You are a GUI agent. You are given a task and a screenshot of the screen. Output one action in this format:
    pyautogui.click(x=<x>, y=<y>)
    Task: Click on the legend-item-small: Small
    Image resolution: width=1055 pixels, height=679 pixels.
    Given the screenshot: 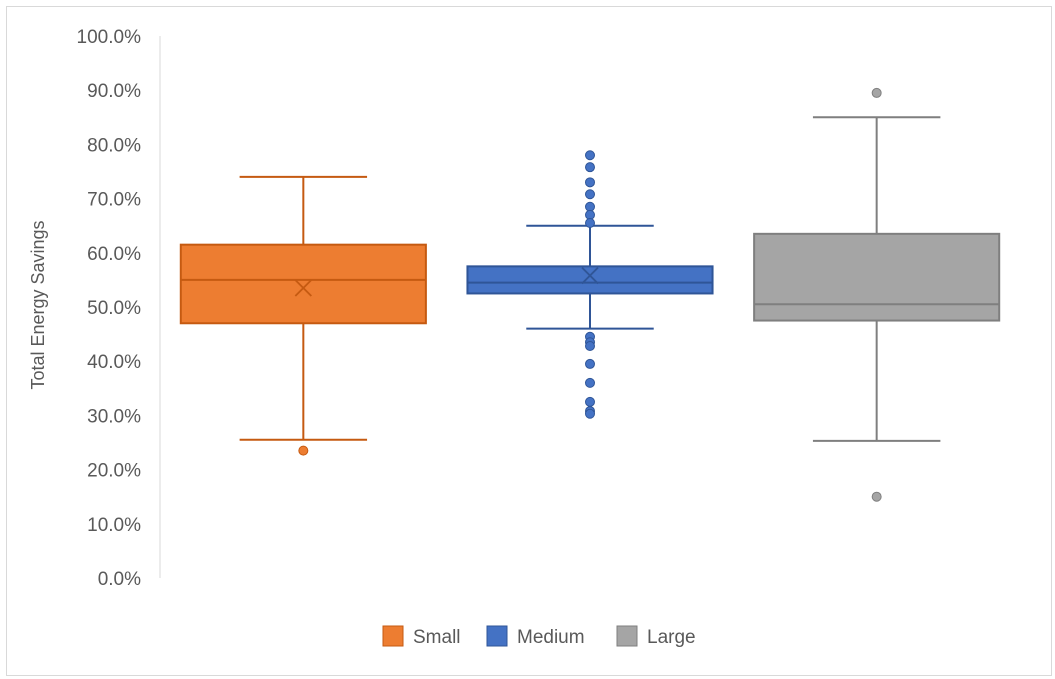 What is the action you would take?
    pyautogui.click(x=421, y=636)
    